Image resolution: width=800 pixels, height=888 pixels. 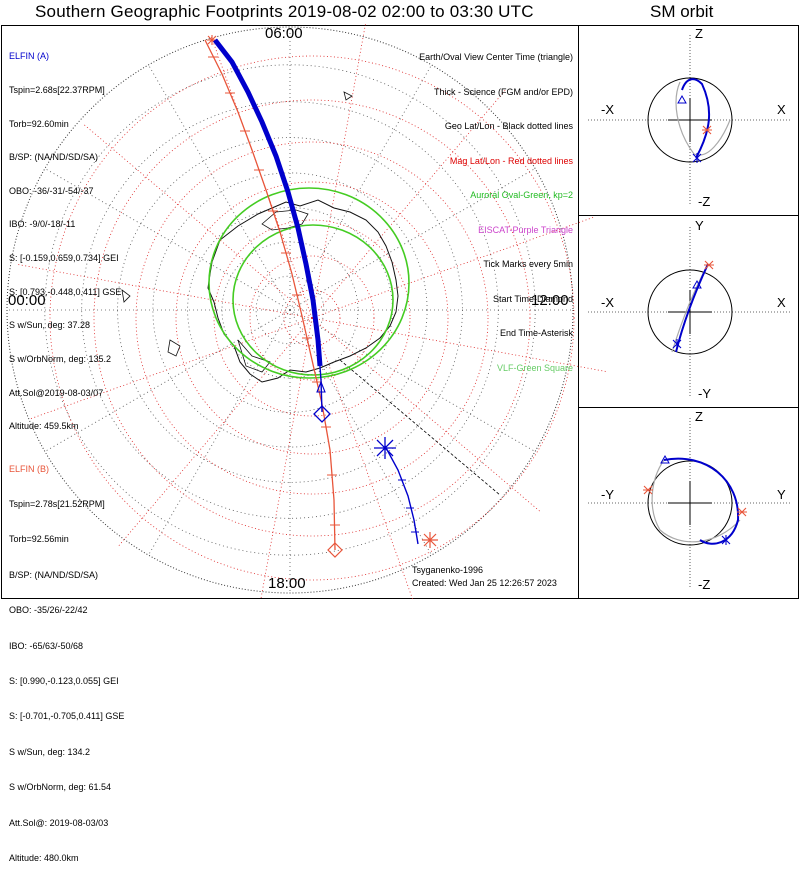 I want to click on legend-entry: EISCAT-Purple Triangle, so click(x=525, y=229).